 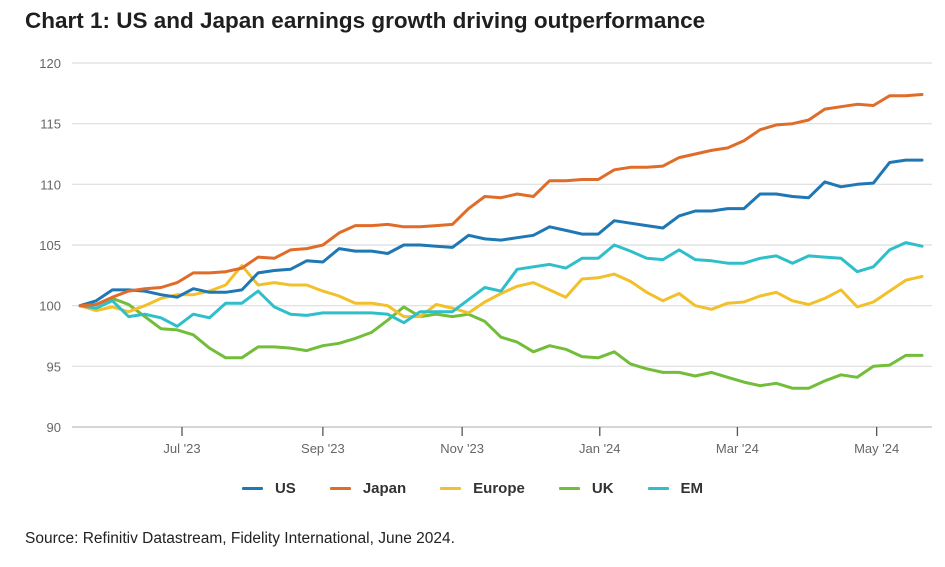 What do you see at coordinates (876, 448) in the screenshot?
I see `x-tick-label: May '24` at bounding box center [876, 448].